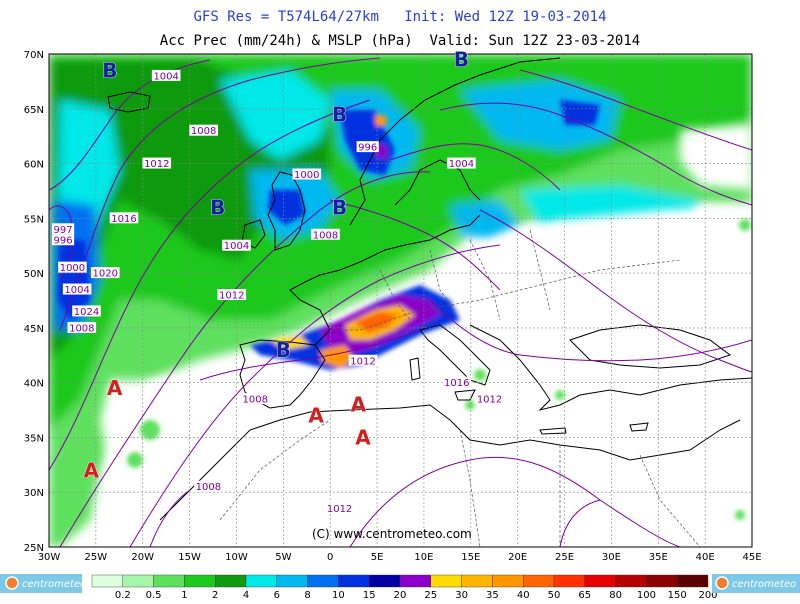 This screenshot has height=604, width=800. Describe the element at coordinates (338, 595) in the screenshot. I see `legend-value: 10` at that location.